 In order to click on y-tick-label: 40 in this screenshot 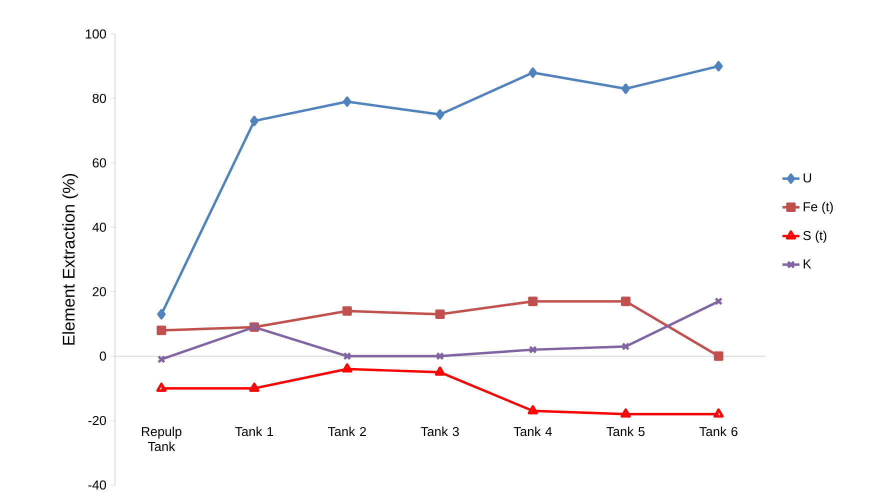, I will do `click(99, 227)`.